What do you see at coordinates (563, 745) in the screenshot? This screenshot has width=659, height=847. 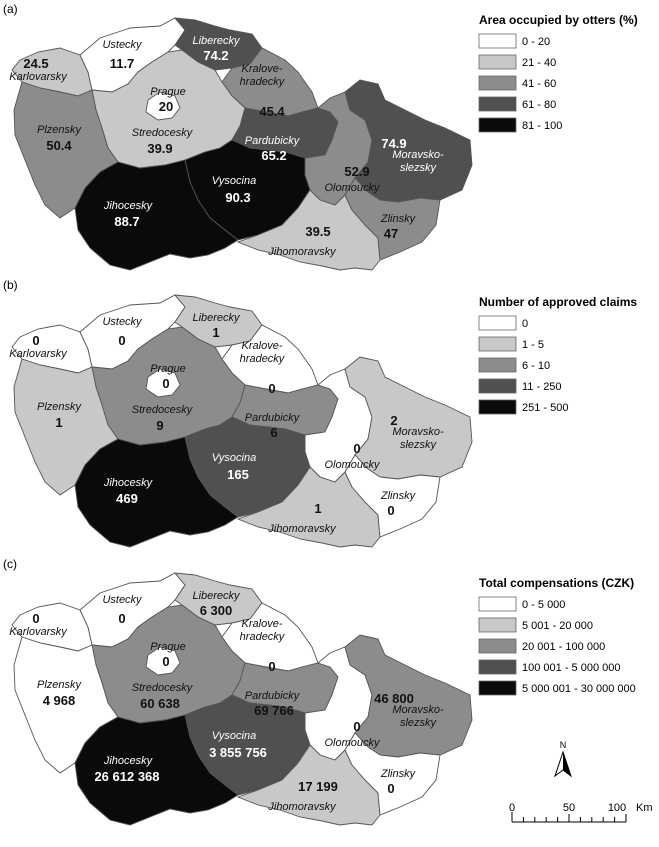 I see `north-label: N` at bounding box center [563, 745].